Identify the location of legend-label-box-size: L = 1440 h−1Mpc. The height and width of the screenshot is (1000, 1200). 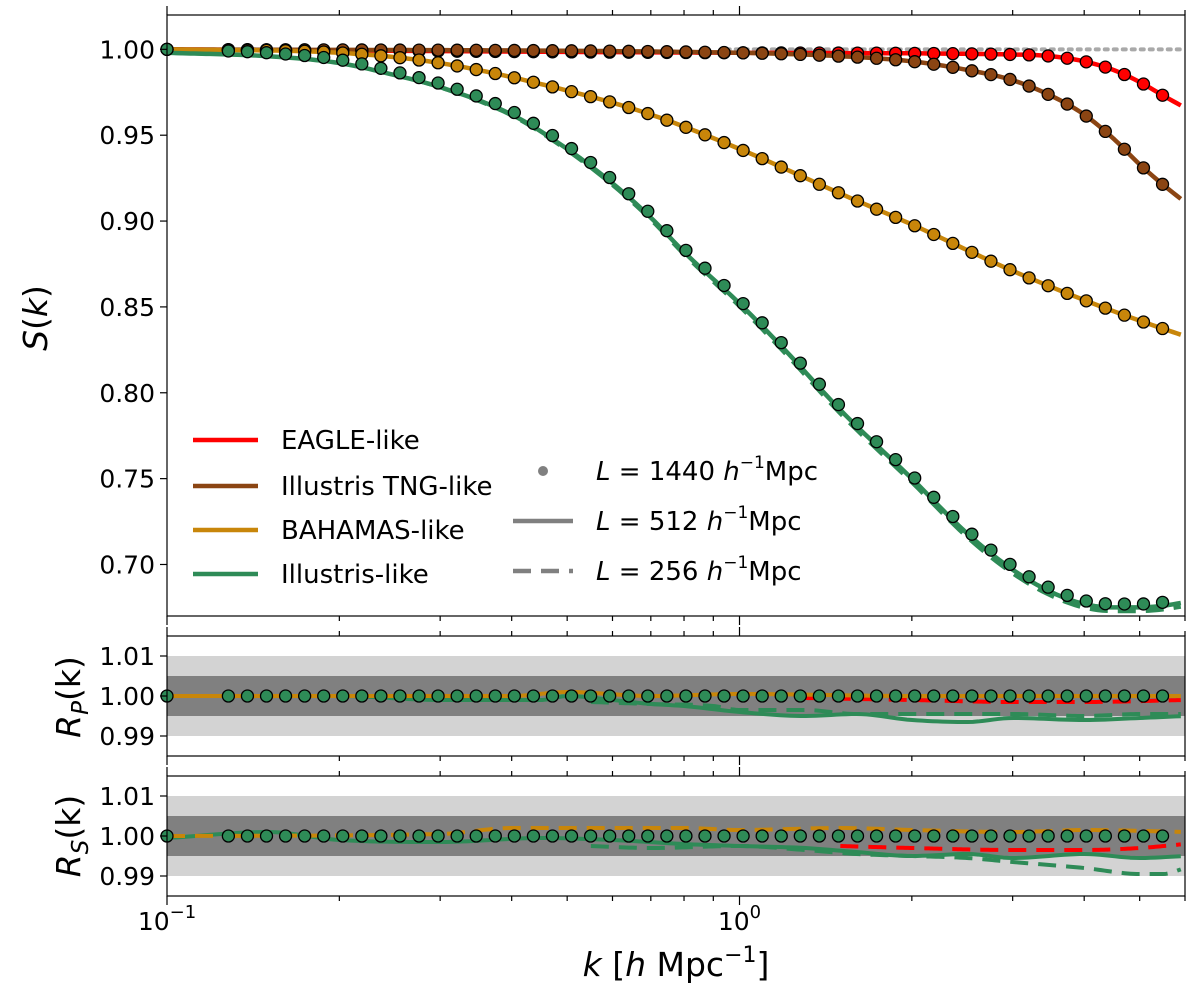
(707, 470).